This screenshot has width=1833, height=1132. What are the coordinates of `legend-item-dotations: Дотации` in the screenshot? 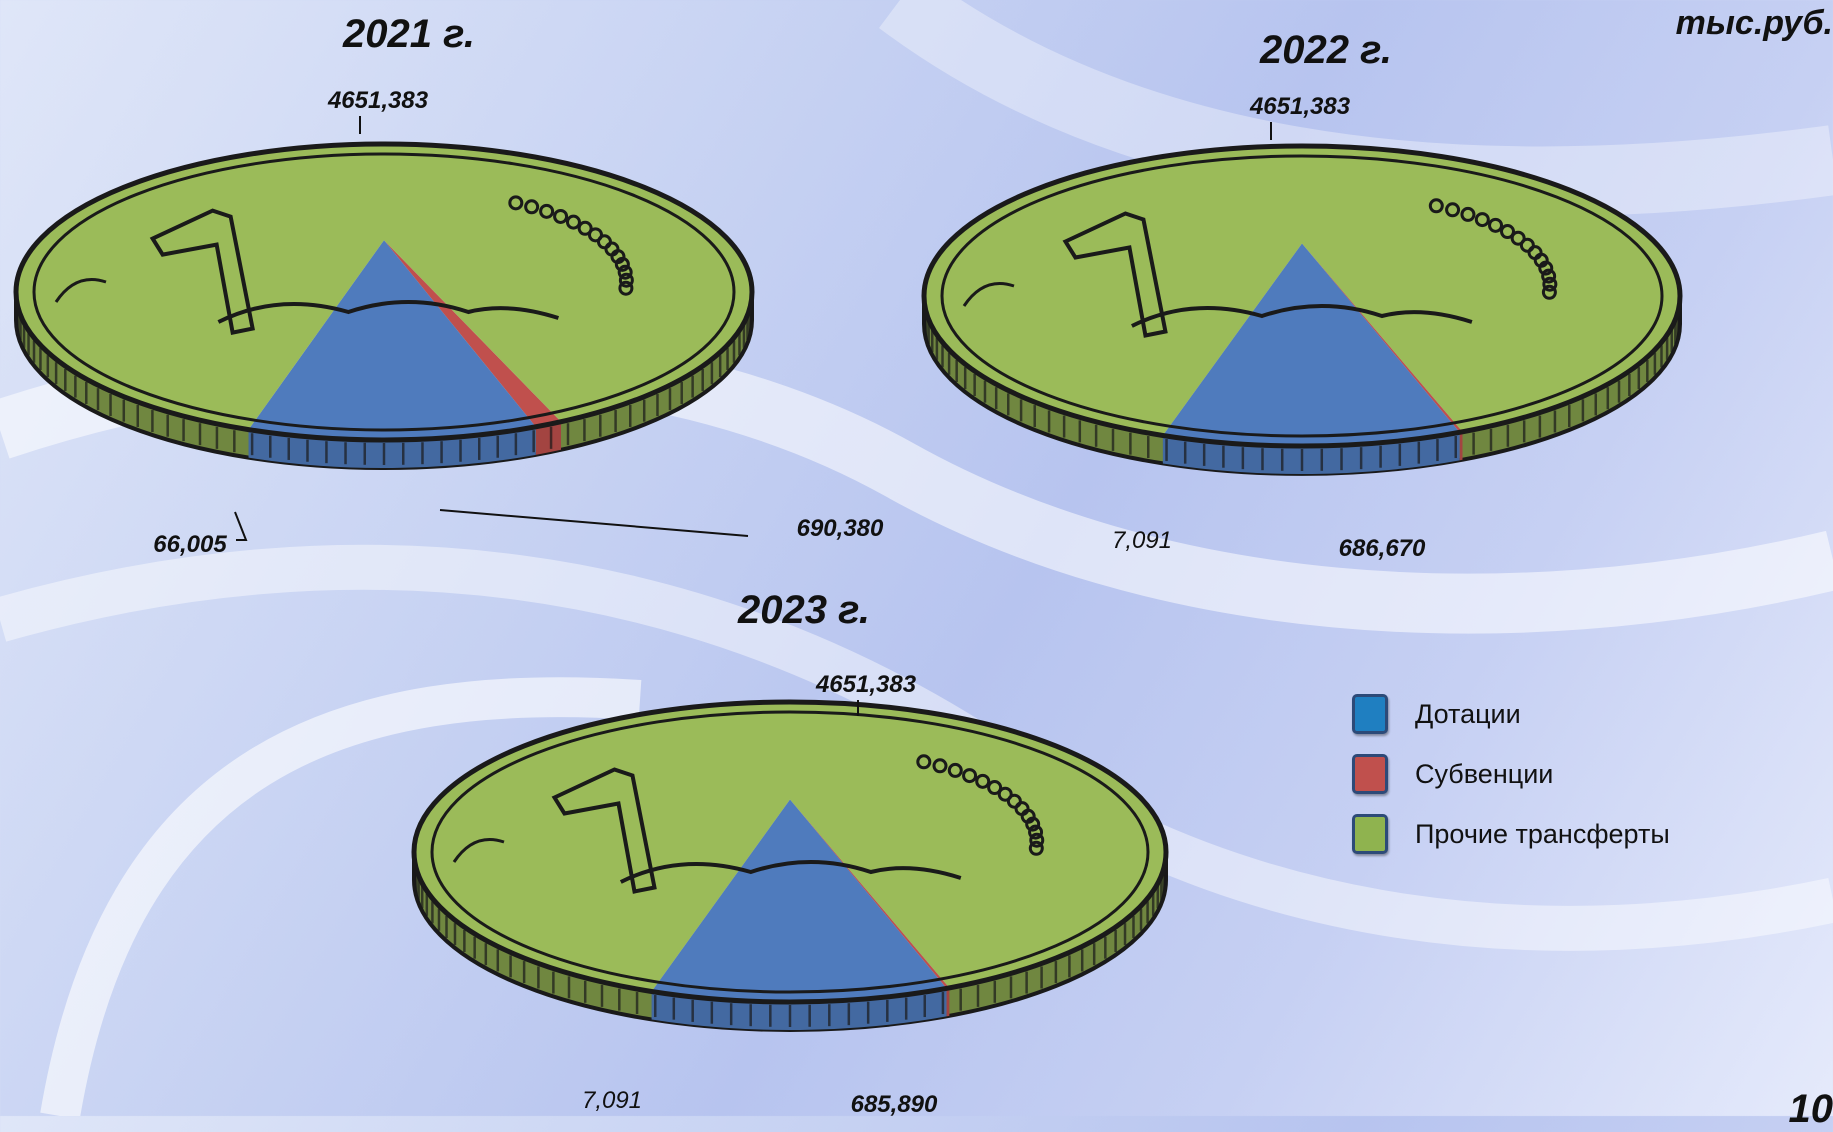 It's located at (1511, 714).